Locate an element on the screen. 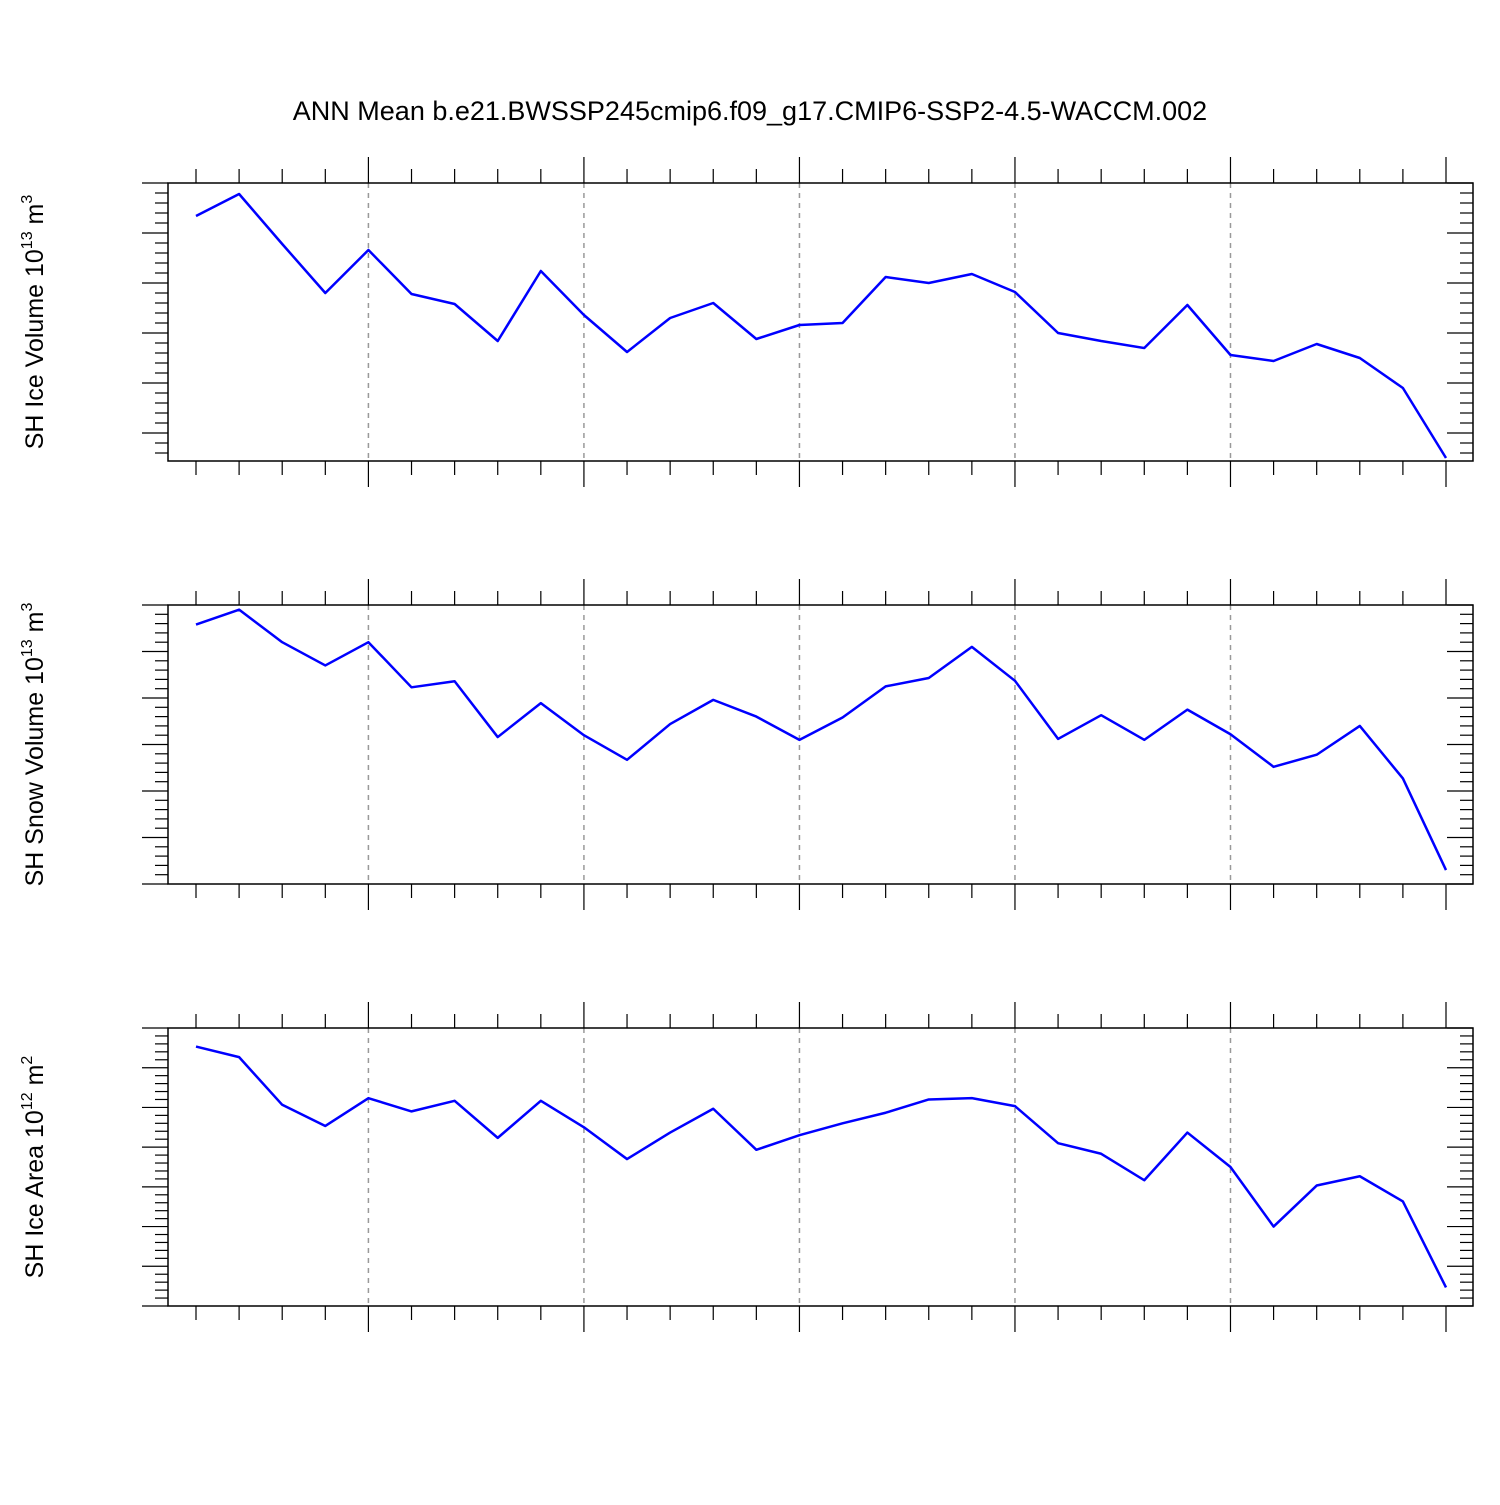  y-axis-label-part: SH Ice Volume 10 is located at coordinates (35, 349).